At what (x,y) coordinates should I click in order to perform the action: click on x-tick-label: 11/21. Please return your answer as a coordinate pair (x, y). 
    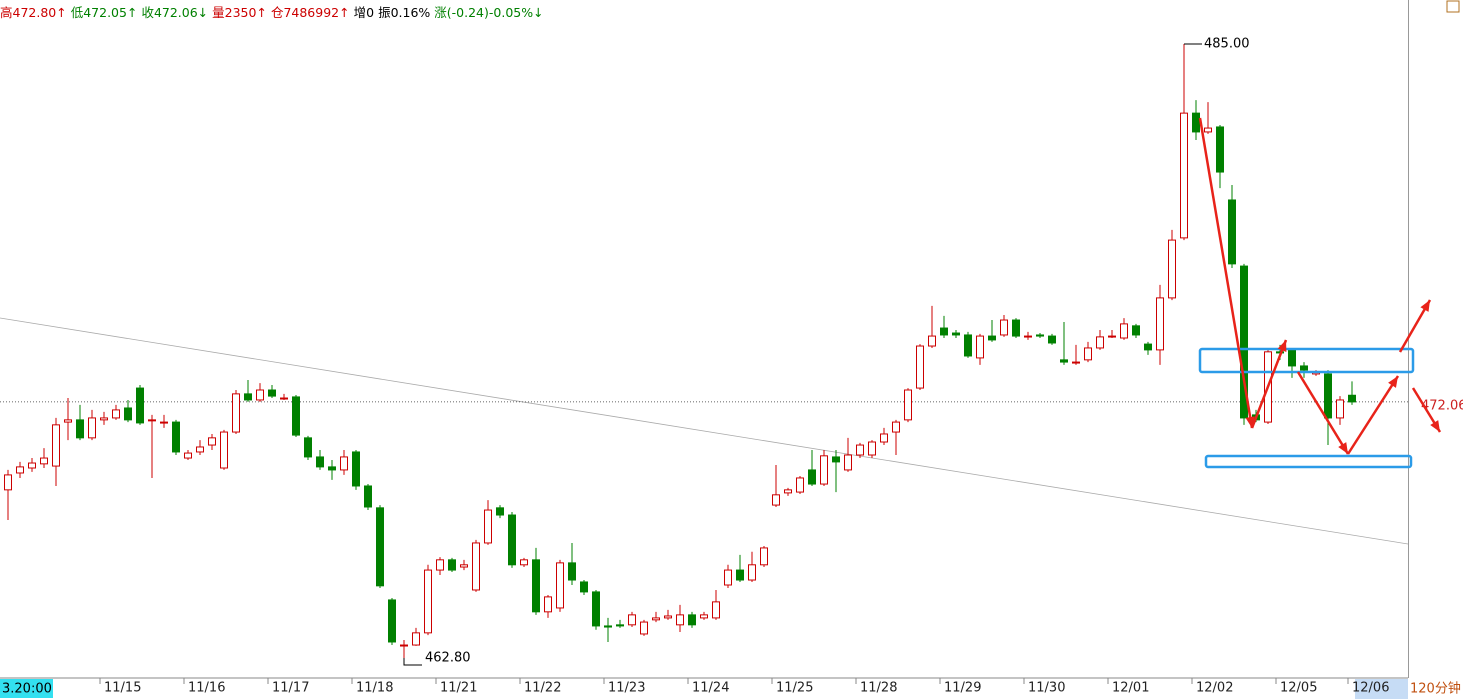
    Looking at the image, I should click on (458, 688).